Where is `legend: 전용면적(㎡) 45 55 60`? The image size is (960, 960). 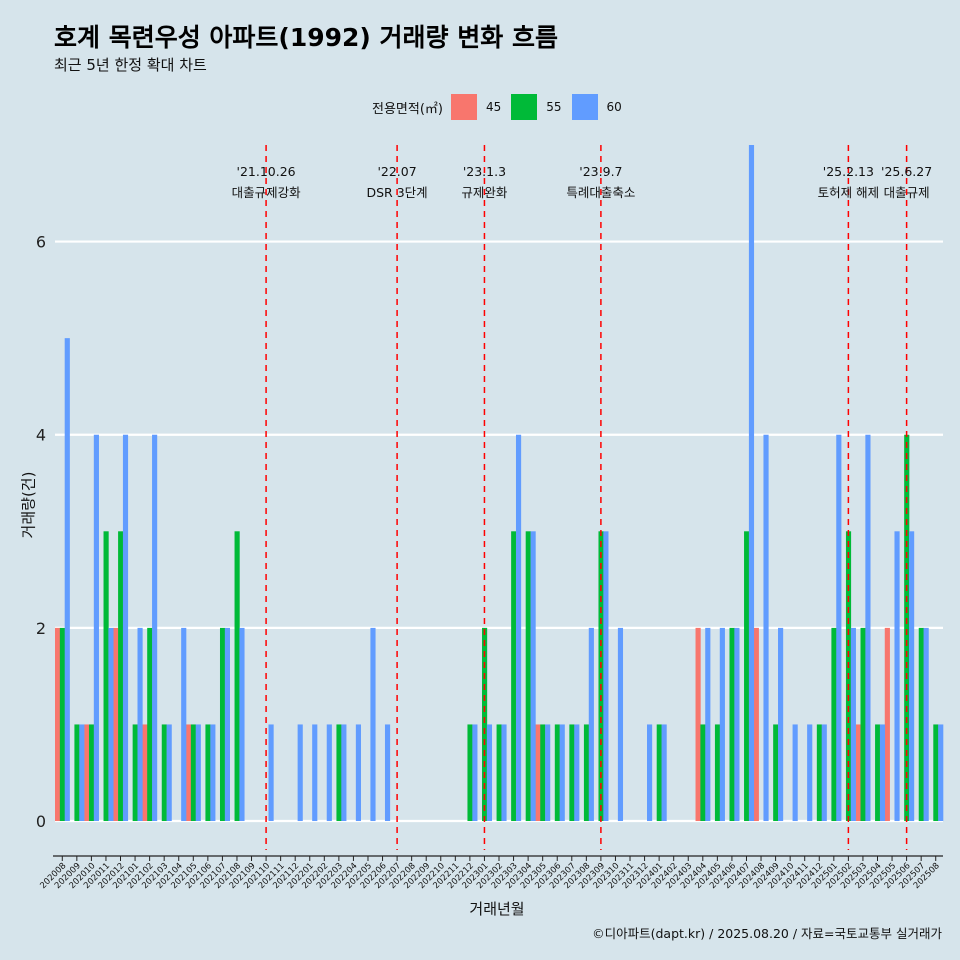
legend: 전용면적(㎡) 45 55 60 is located at coordinates (502, 107).